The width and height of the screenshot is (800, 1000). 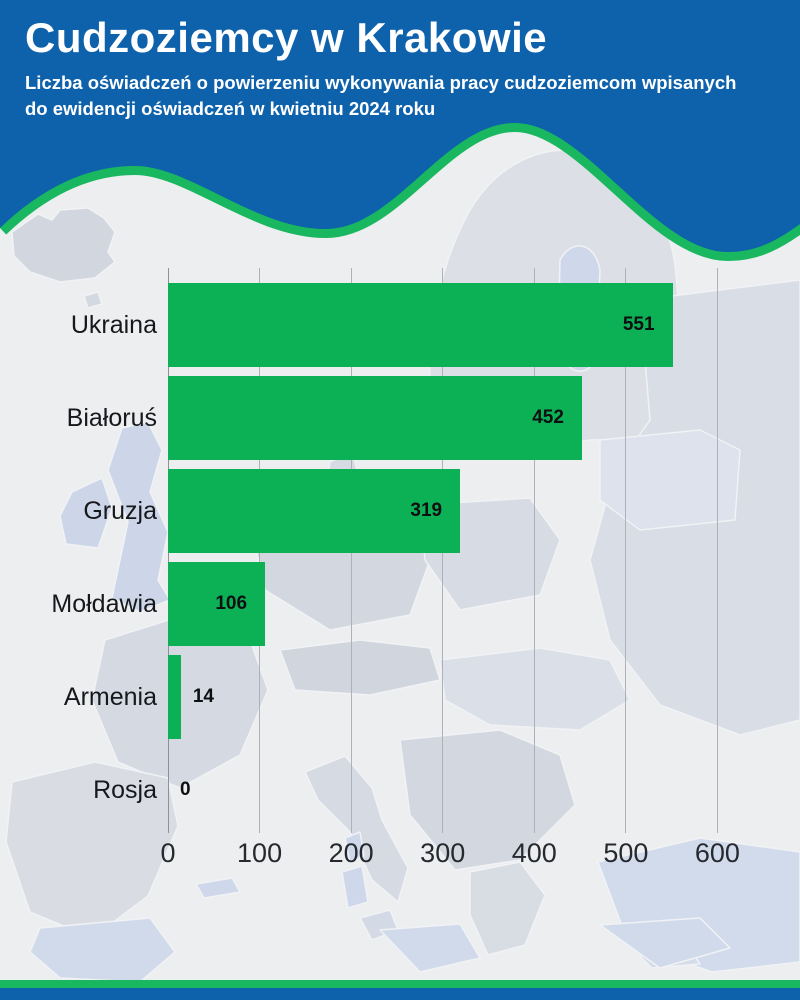 What do you see at coordinates (717, 853) in the screenshot?
I see `x-tick-label: 600` at bounding box center [717, 853].